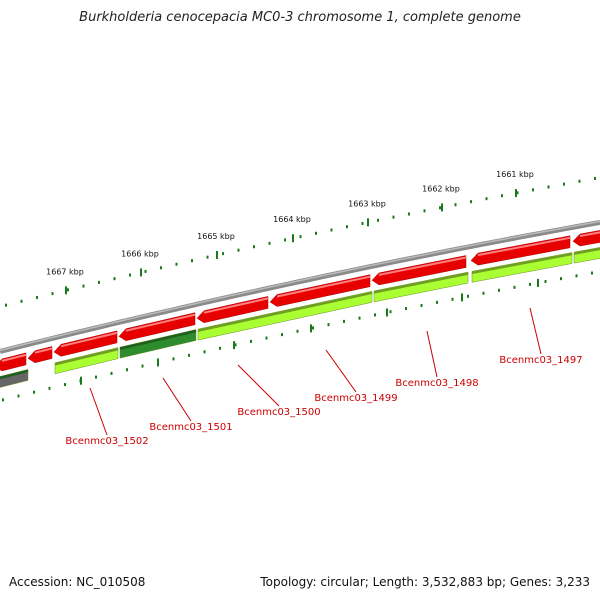 This screenshot has height=600, width=600. What do you see at coordinates (216, 236) in the screenshot?
I see `scale-tick-label: 1665 kbp` at bounding box center [216, 236].